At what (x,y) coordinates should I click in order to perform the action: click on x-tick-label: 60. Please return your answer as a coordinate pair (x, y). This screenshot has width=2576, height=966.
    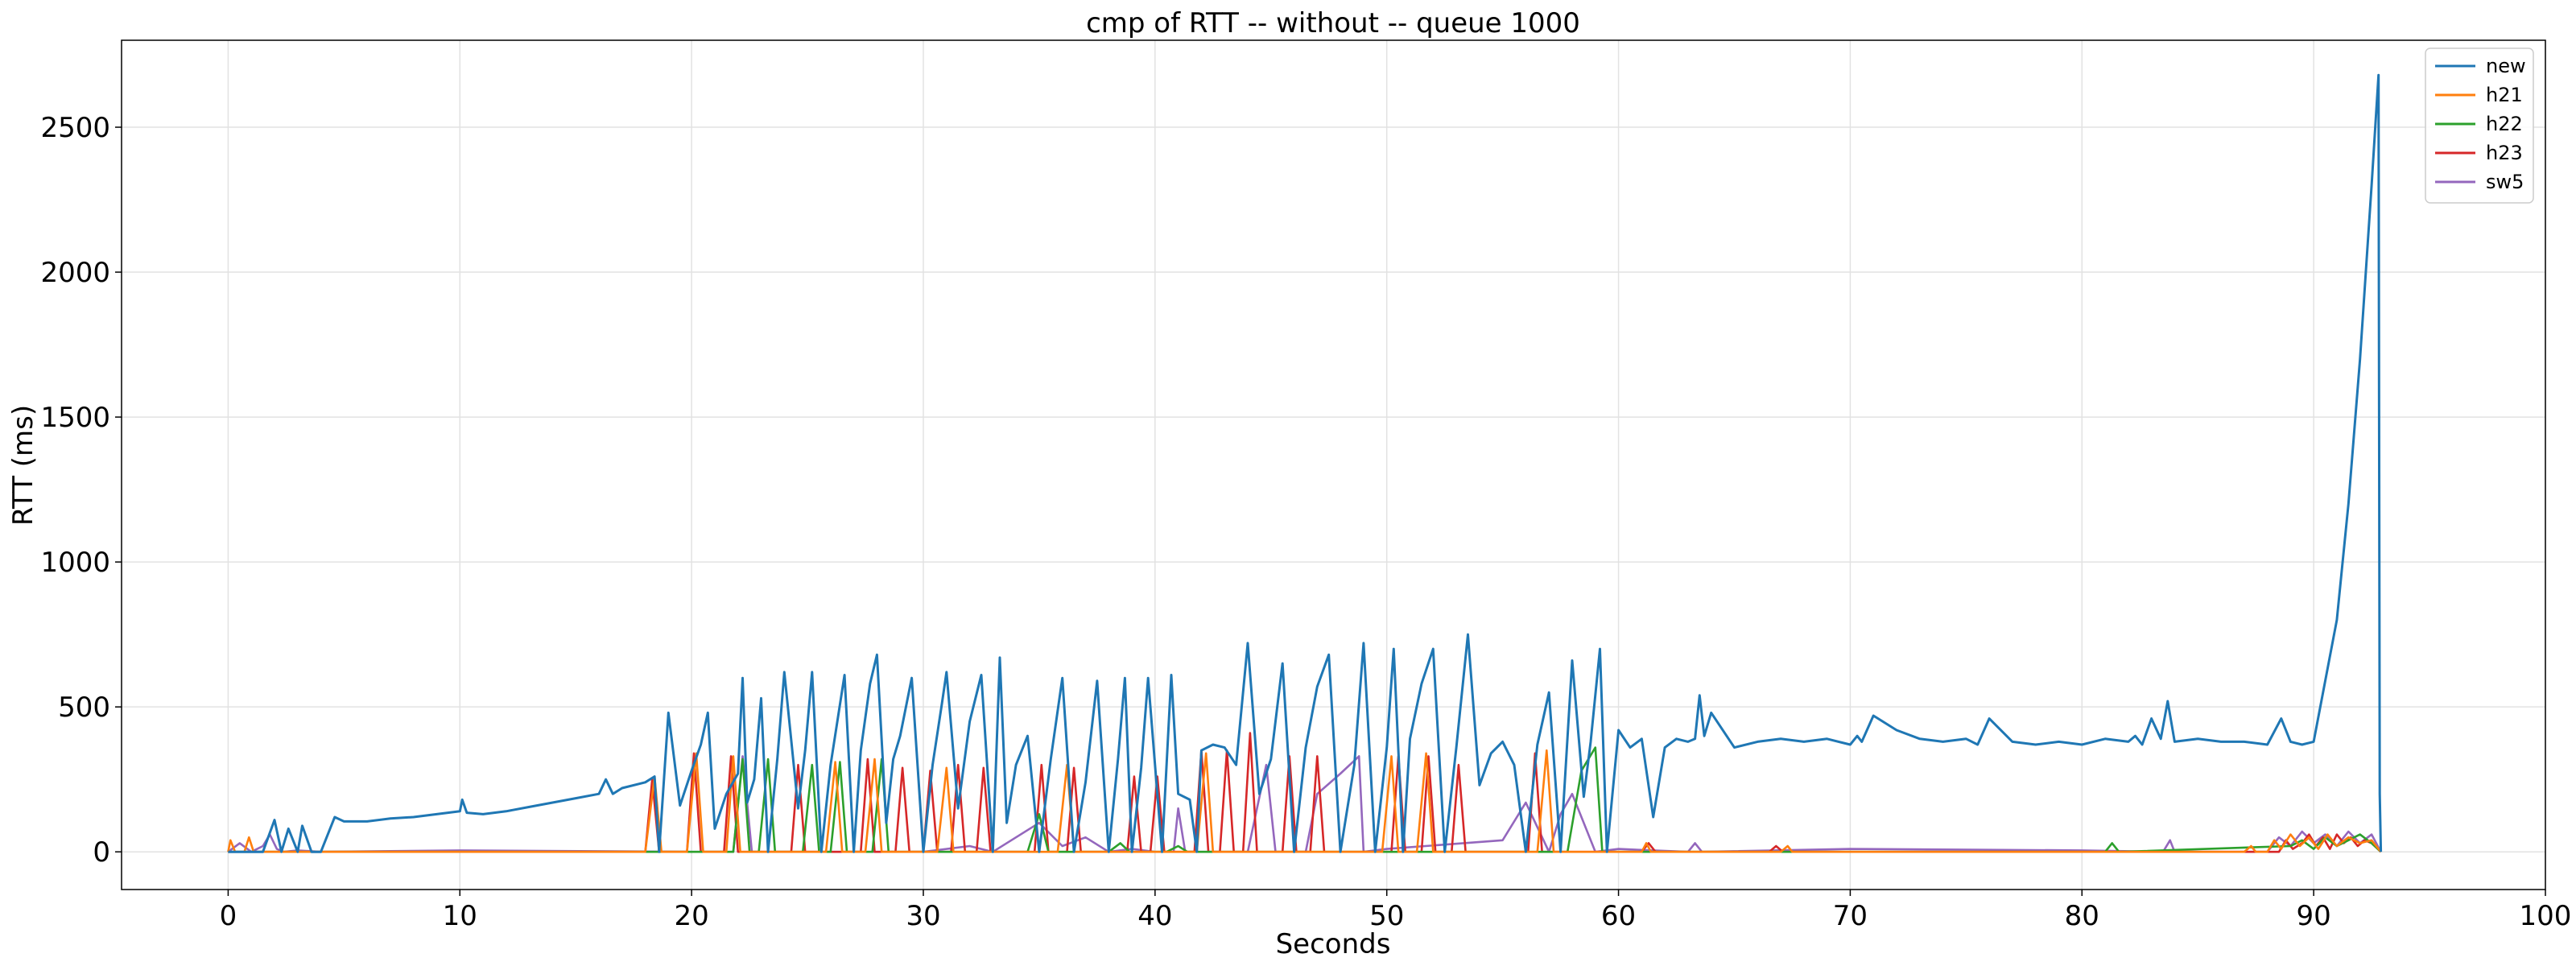
    Looking at the image, I should click on (1618, 916).